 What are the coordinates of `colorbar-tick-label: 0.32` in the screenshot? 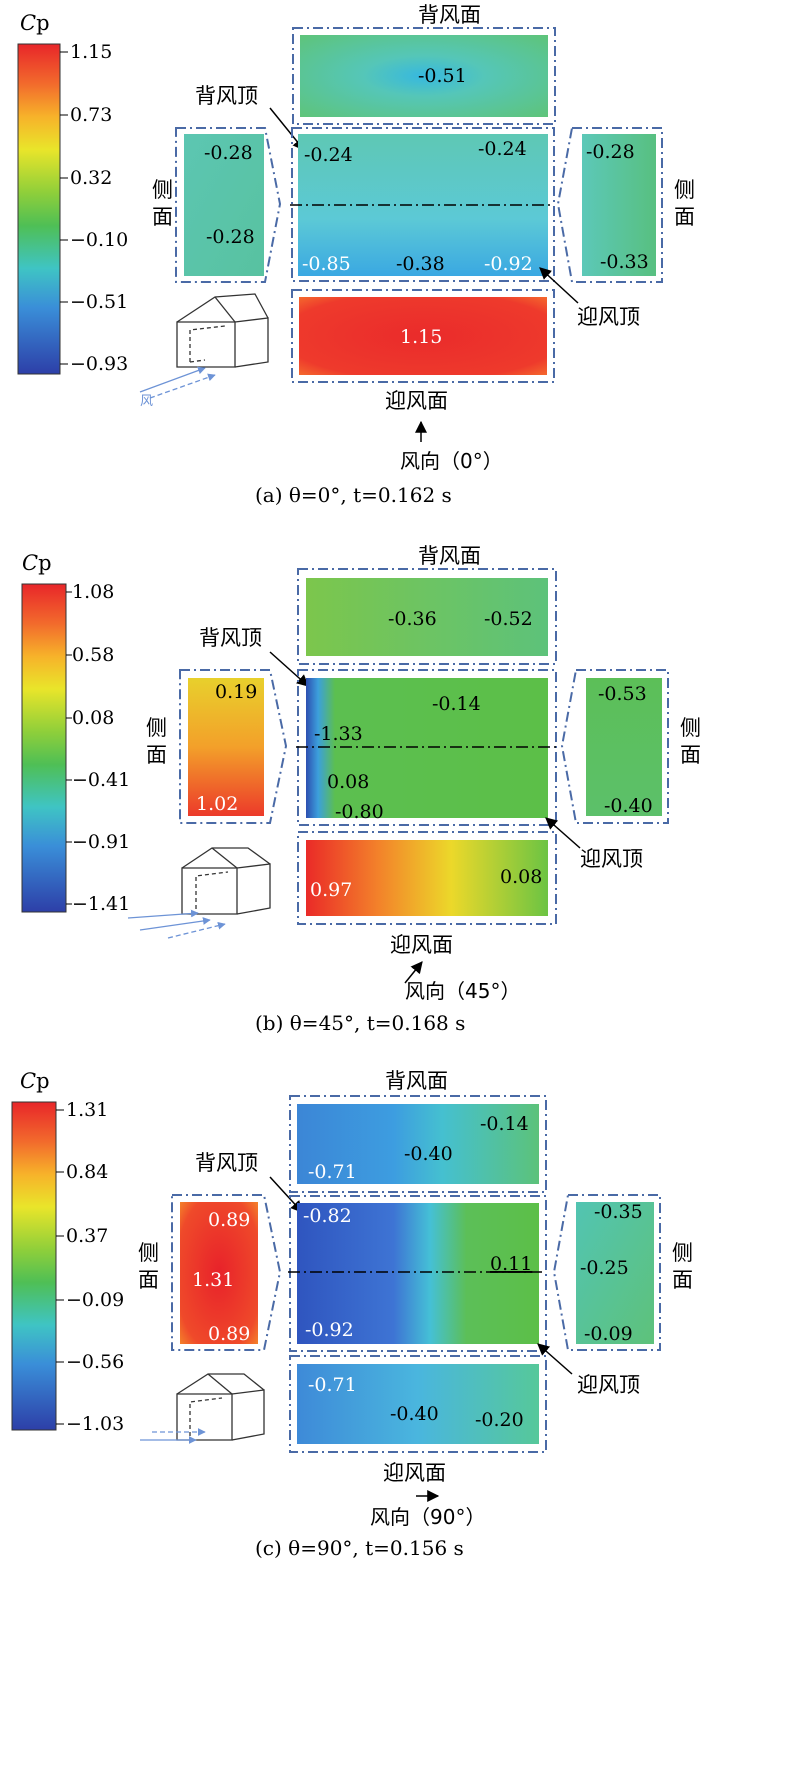 It's located at (91, 178).